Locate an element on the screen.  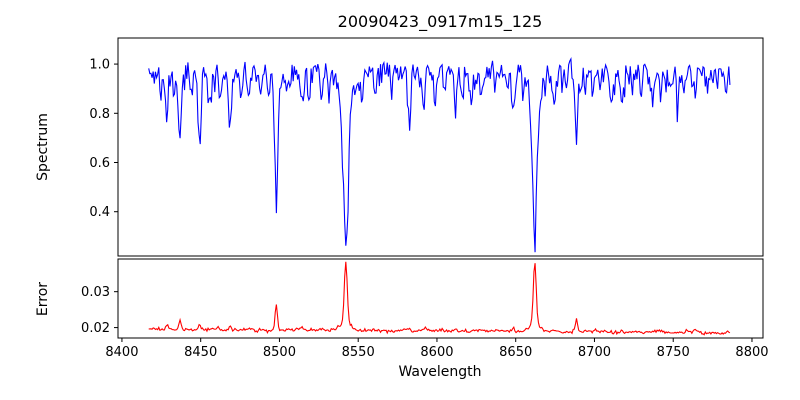
x-axis-label: Wavelength is located at coordinates (439, 372).